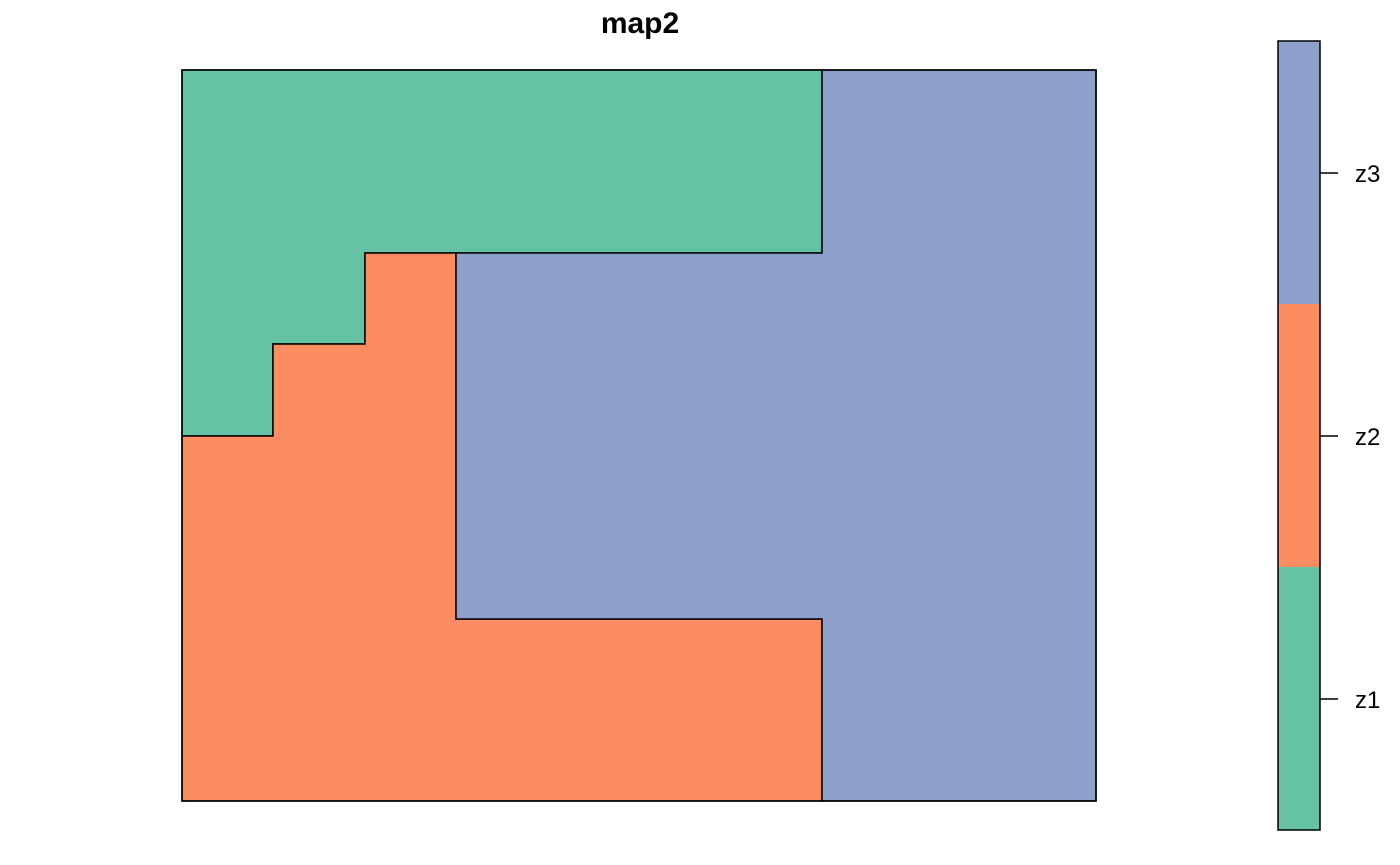 The height and width of the screenshot is (865, 1400). What do you see at coordinates (1367, 437) in the screenshot?
I see `legend-label-z2: z2` at bounding box center [1367, 437].